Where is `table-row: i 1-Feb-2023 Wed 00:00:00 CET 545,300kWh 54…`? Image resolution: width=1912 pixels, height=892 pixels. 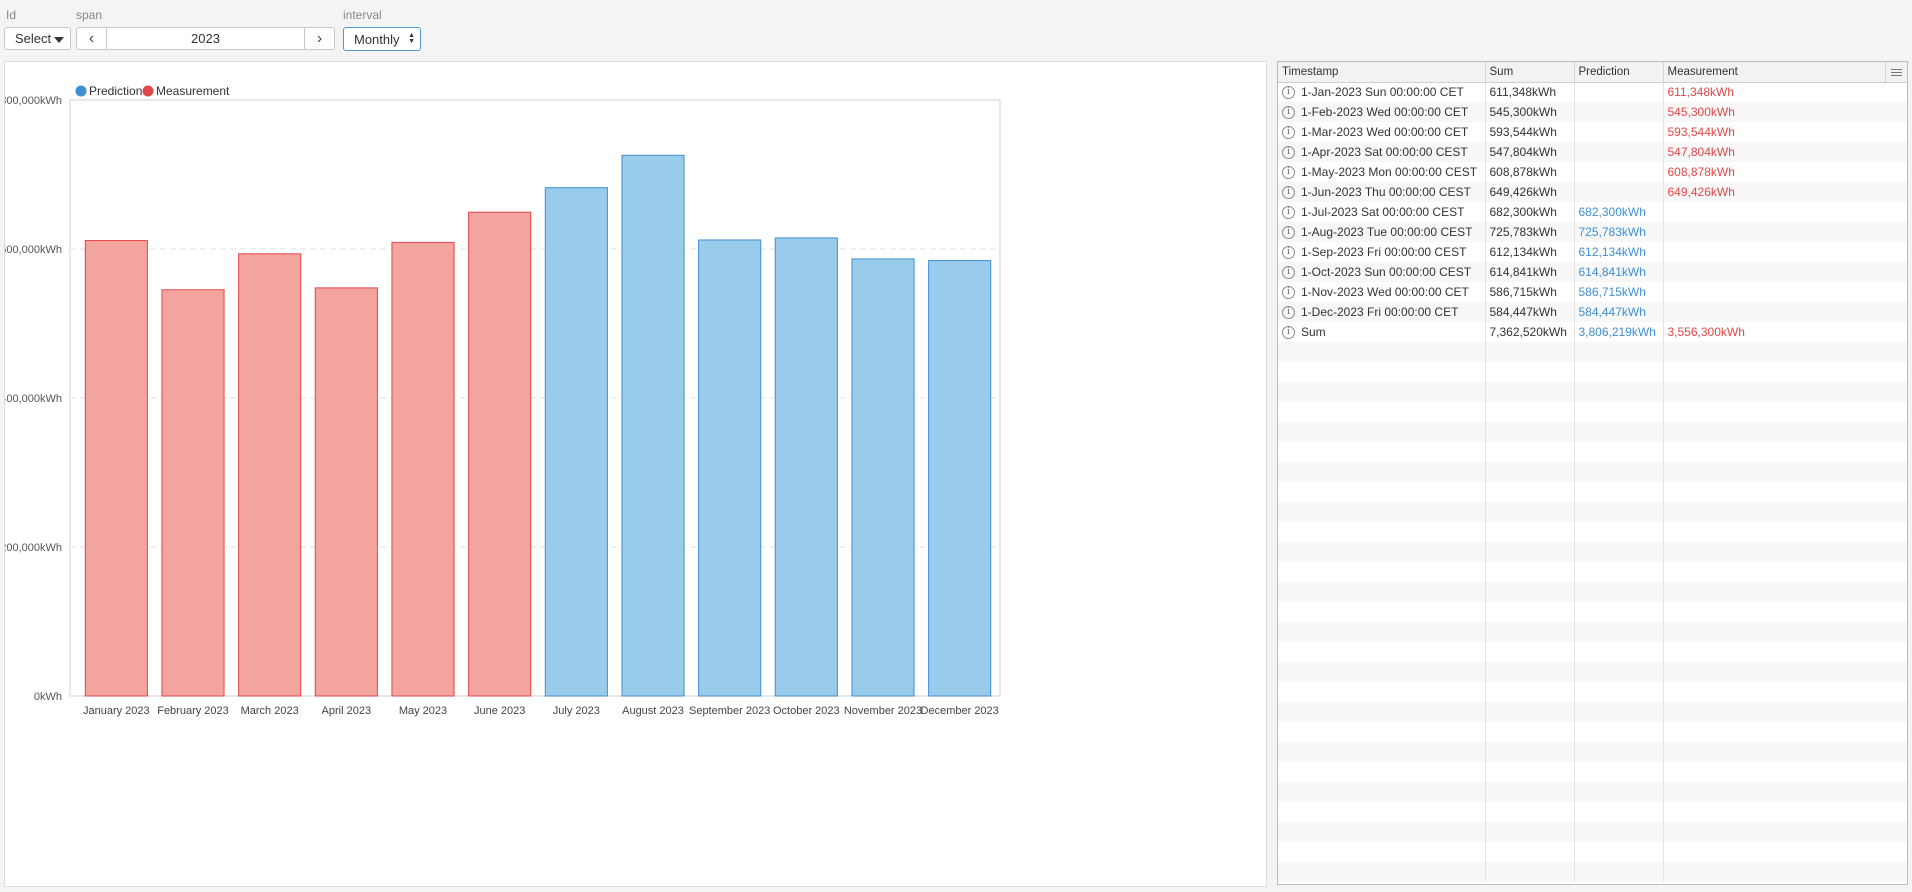
table-row: i 1-Feb-2023 Wed 00:00:00 CET 545,300kWh 54… is located at coordinates (1592, 112).